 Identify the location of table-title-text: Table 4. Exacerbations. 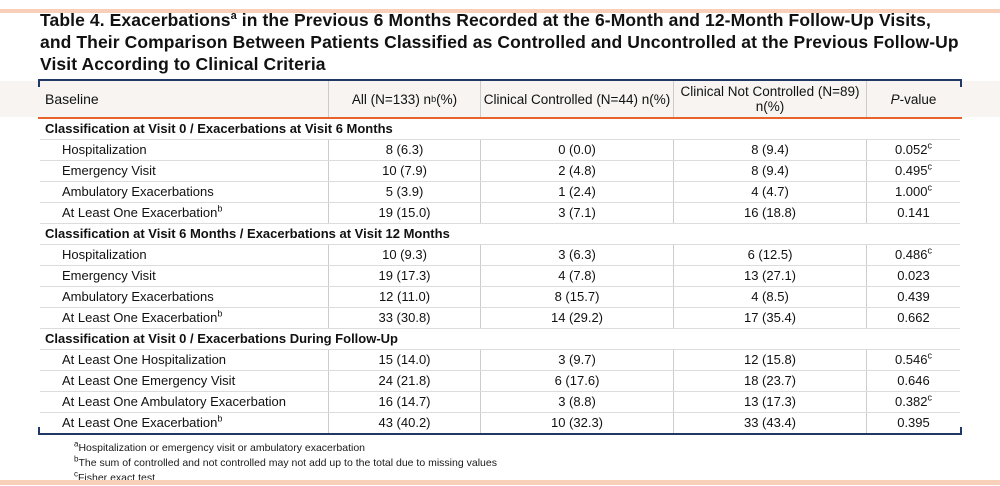
(135, 20).